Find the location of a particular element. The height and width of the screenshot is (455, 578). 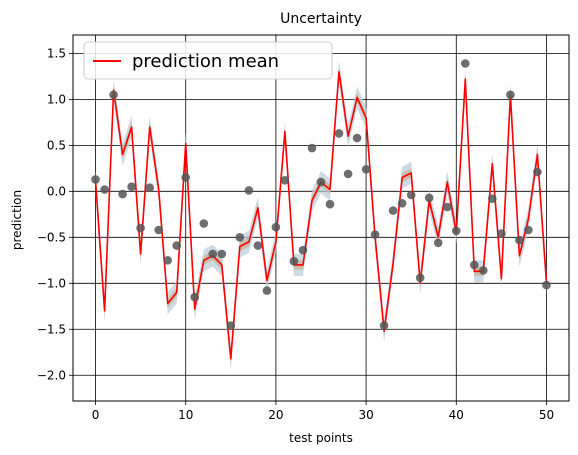

x-tick-label: 40 is located at coordinates (456, 415).